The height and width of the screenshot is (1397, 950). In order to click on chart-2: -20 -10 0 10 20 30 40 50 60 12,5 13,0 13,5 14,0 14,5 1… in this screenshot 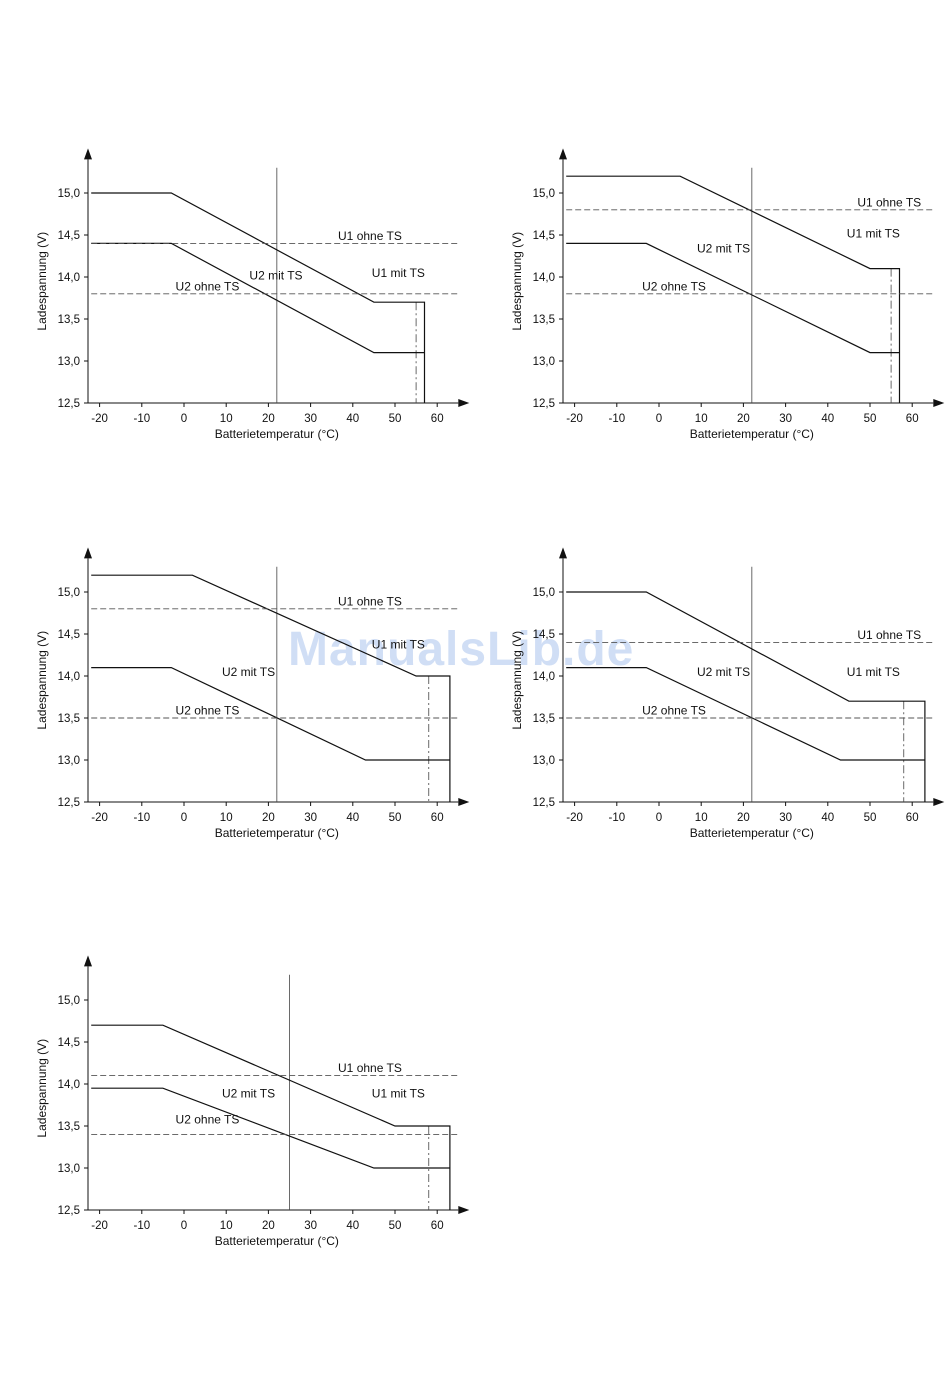, I will do `click(727, 294)`.